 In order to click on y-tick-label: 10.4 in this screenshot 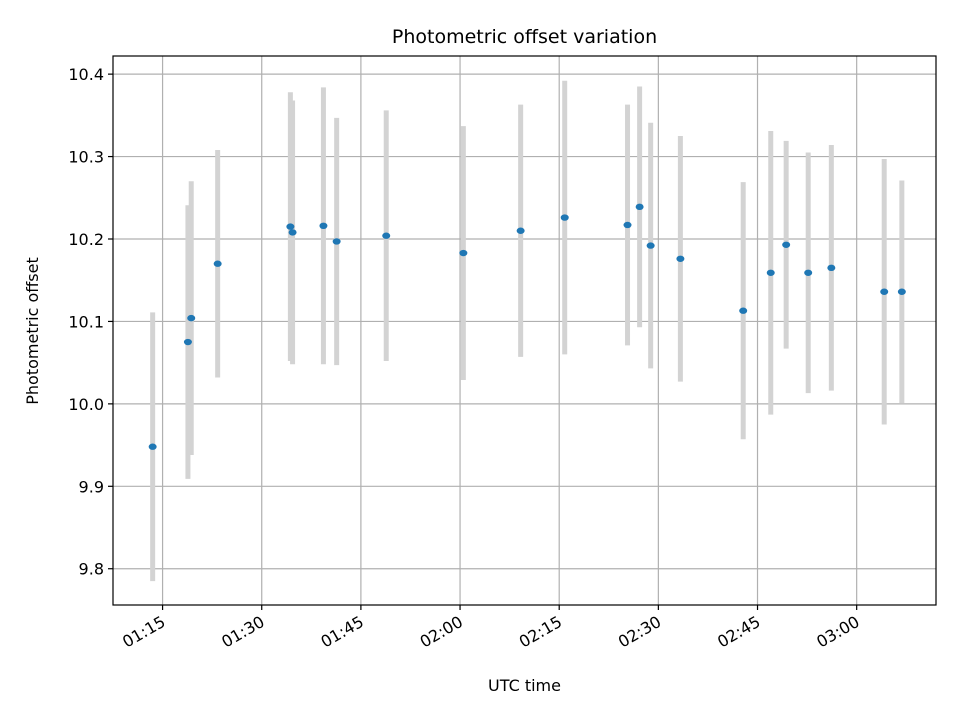, I will do `click(86, 74)`.